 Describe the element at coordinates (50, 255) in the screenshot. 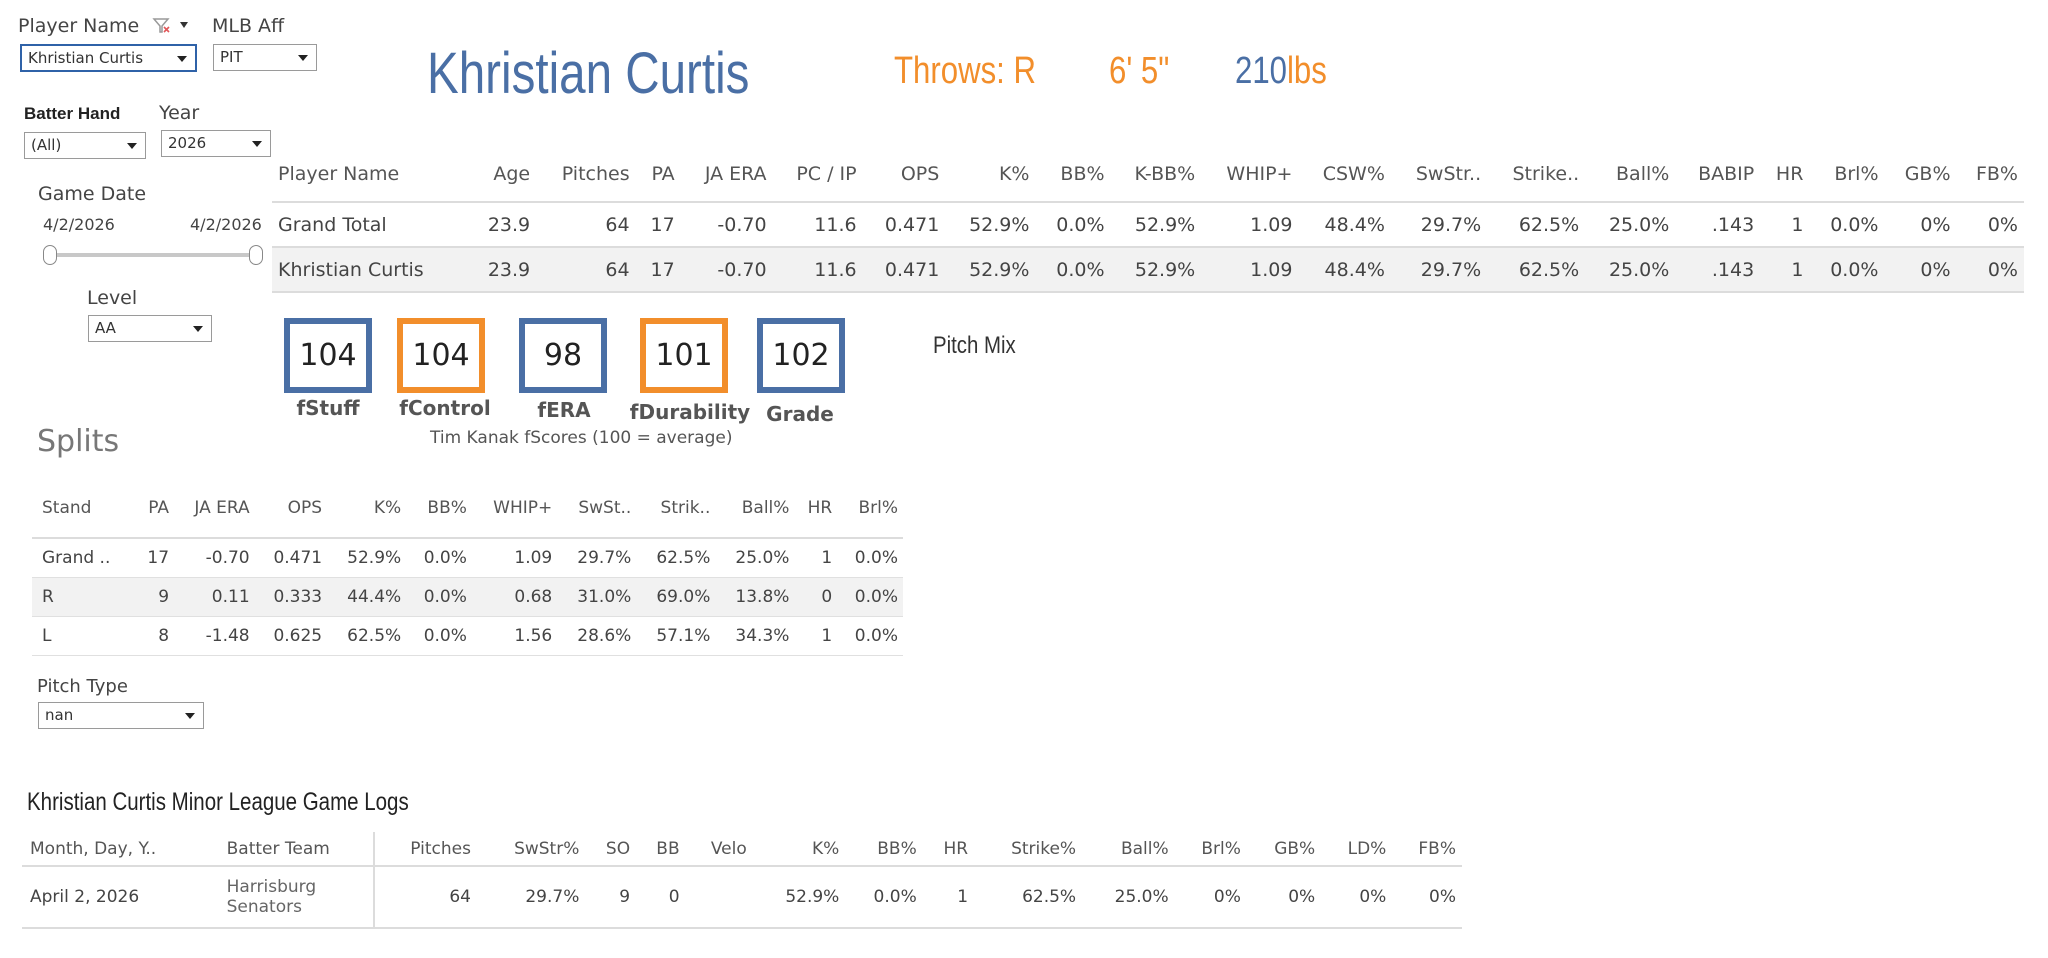

I see `game-date-slider-start-handle` at that location.